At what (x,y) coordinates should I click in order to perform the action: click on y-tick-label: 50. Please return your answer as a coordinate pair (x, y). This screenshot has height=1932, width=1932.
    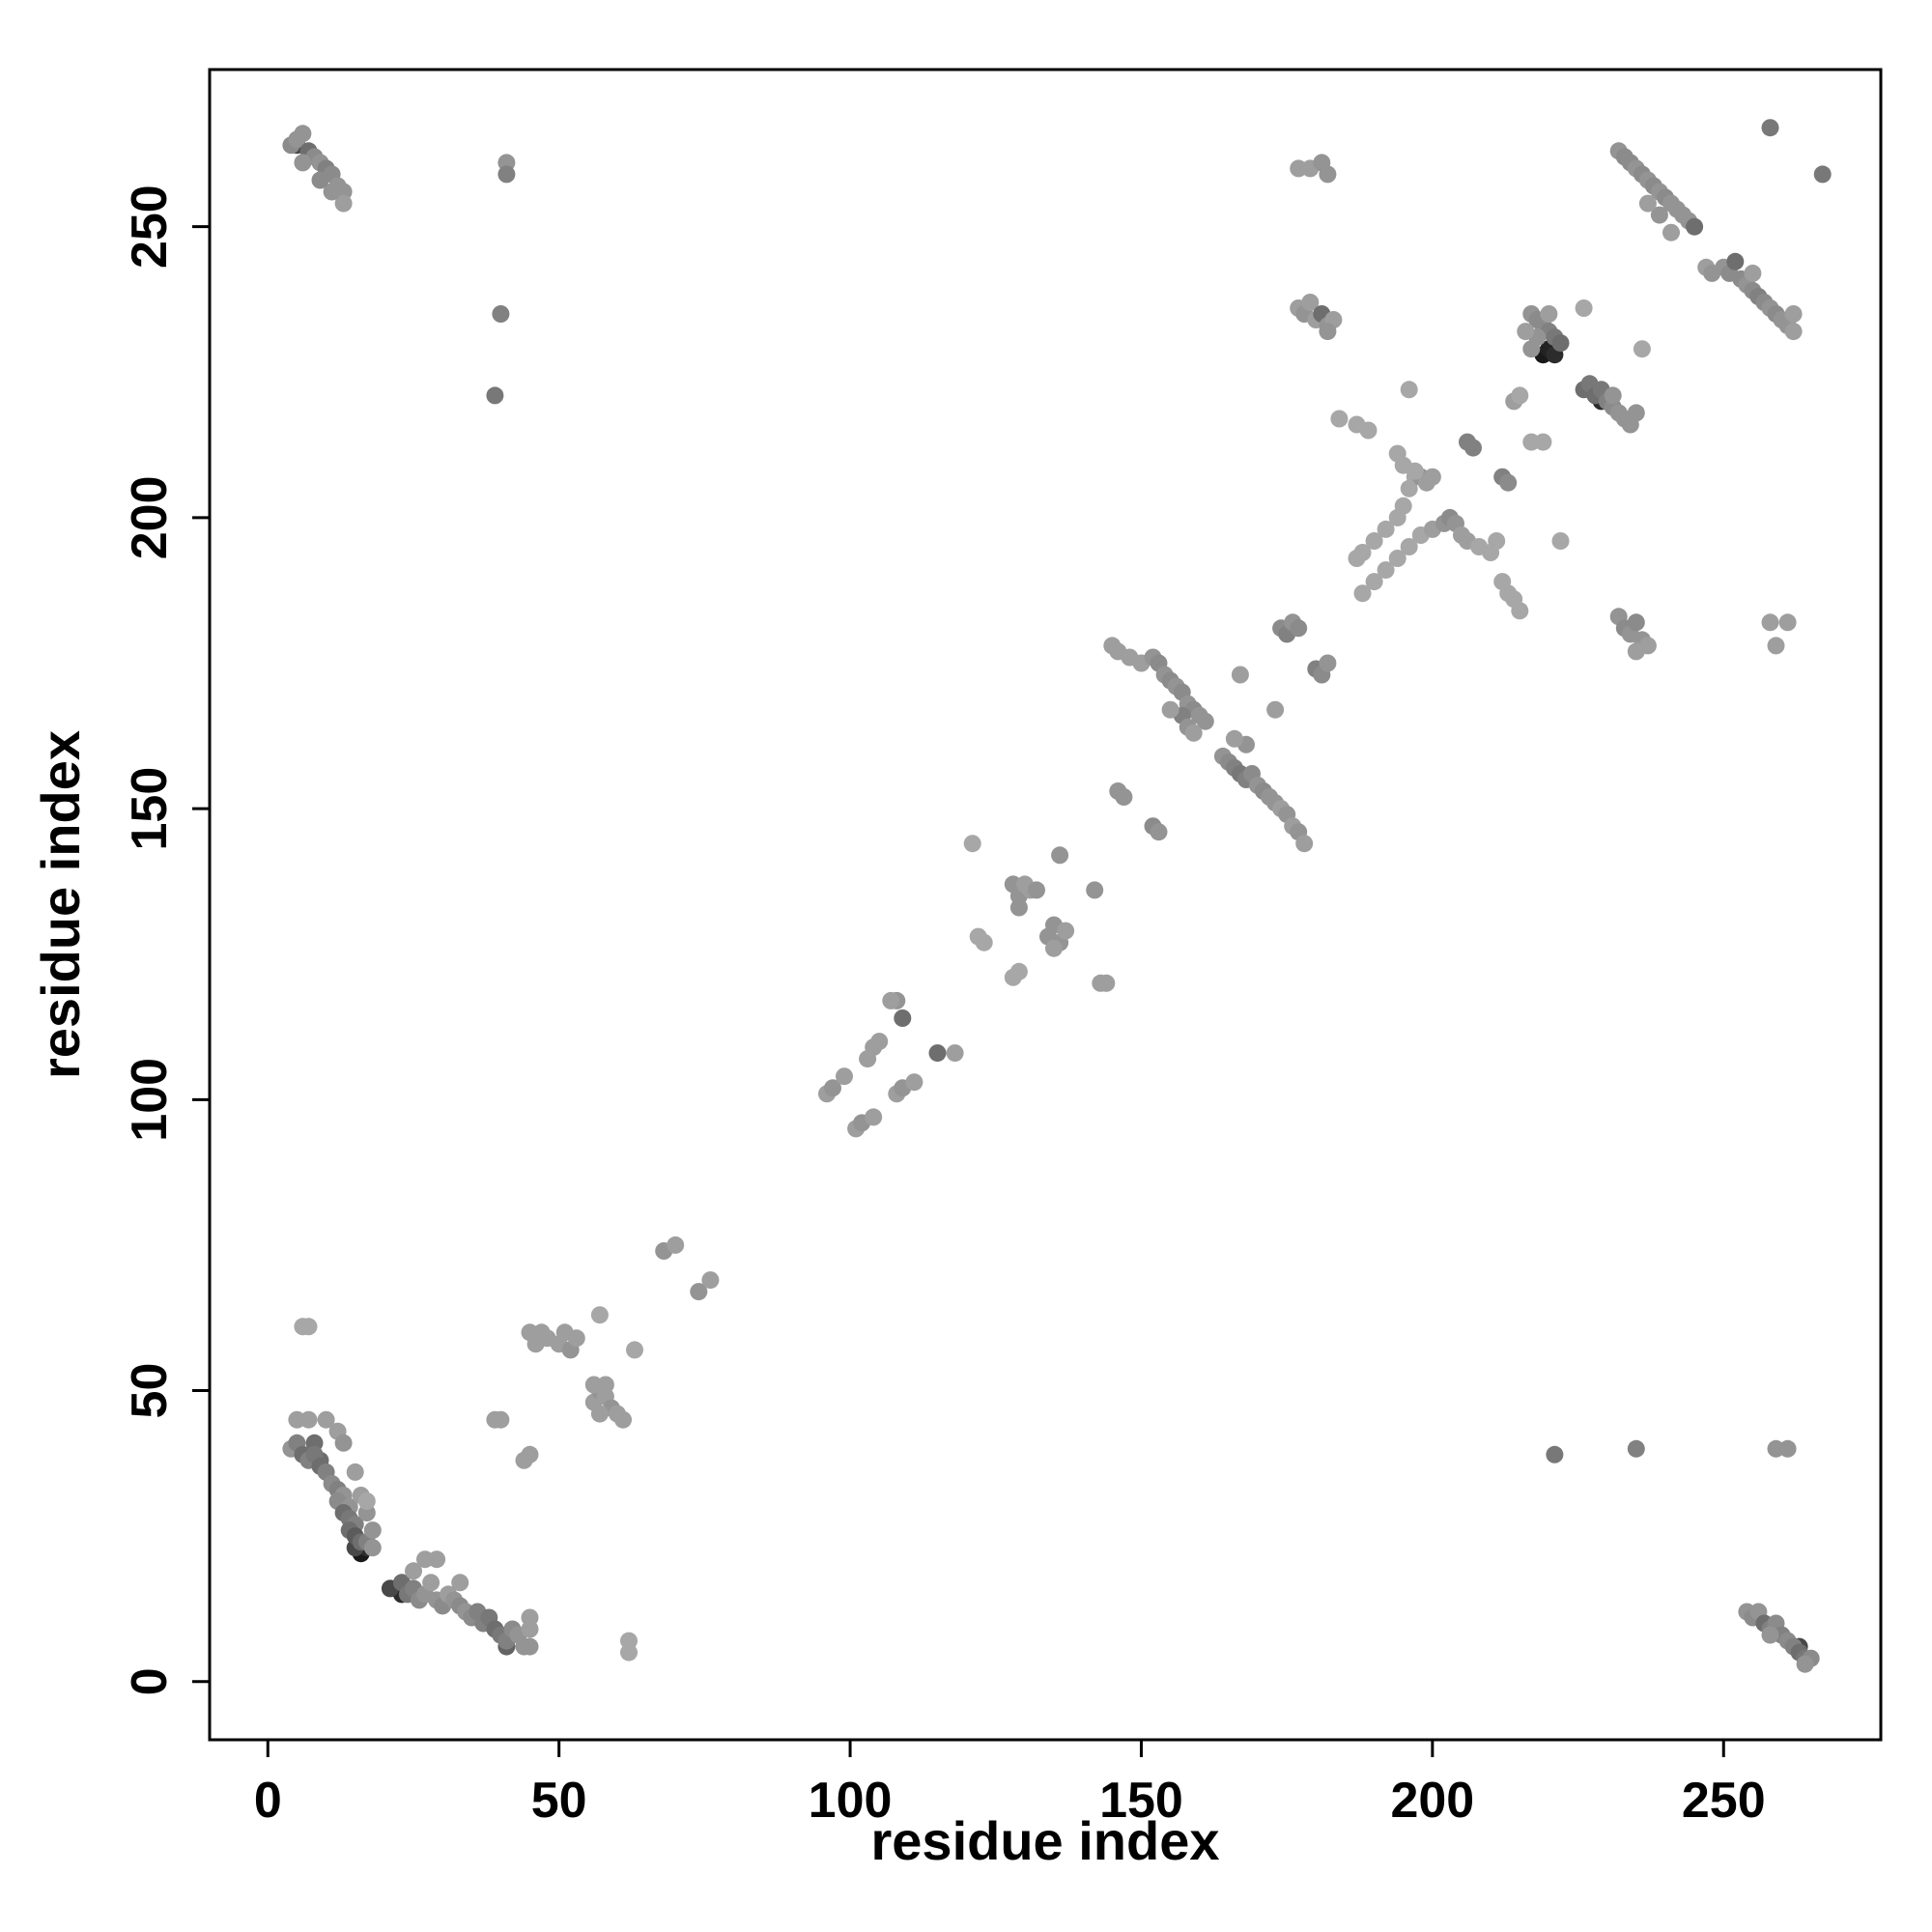
    Looking at the image, I should click on (150, 1391).